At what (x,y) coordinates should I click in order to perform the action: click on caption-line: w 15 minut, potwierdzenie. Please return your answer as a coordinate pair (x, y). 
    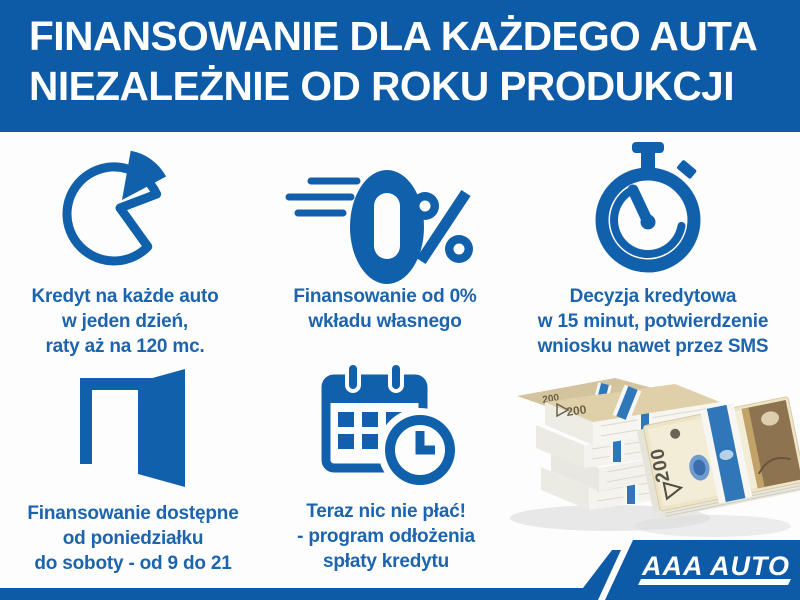
    Looking at the image, I should click on (653, 321).